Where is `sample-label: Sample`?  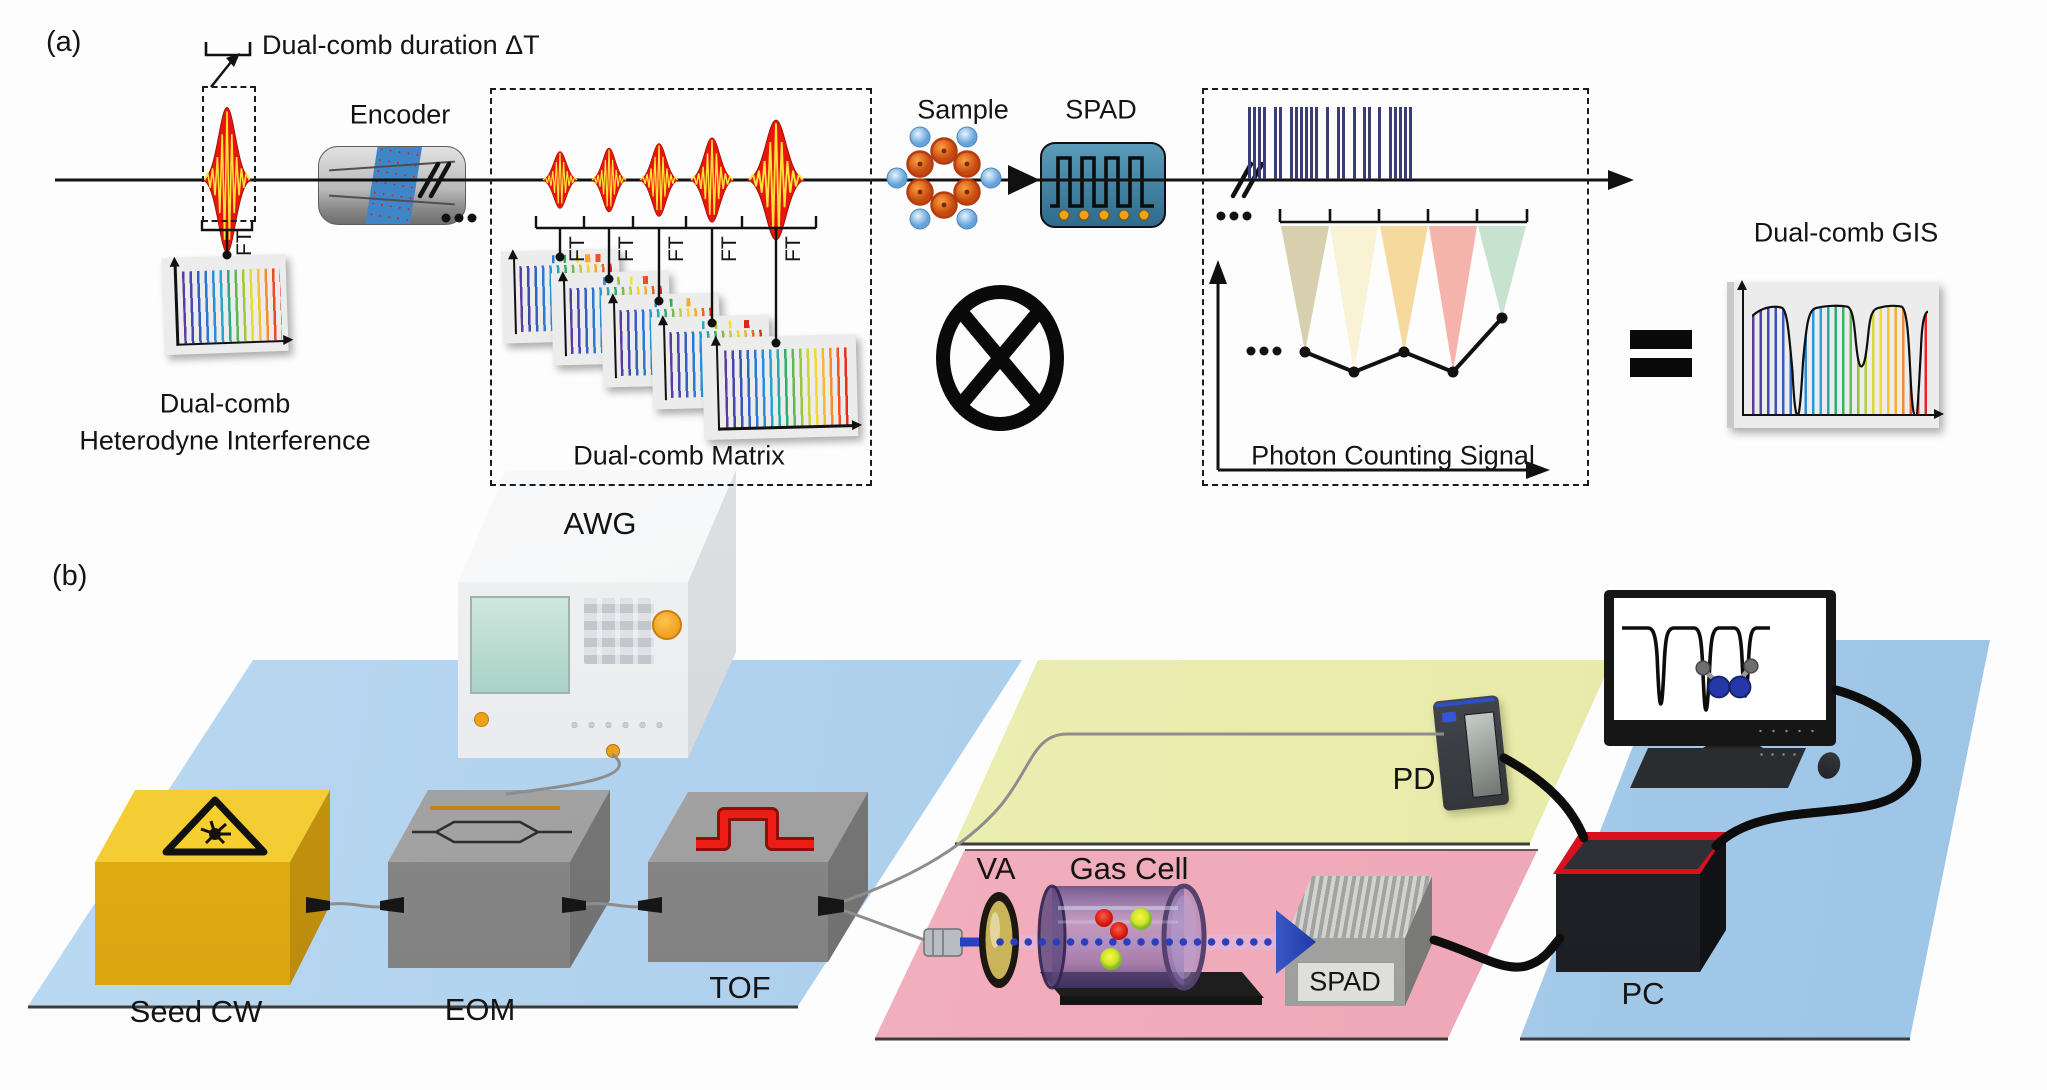 sample-label: Sample is located at coordinates (963, 109).